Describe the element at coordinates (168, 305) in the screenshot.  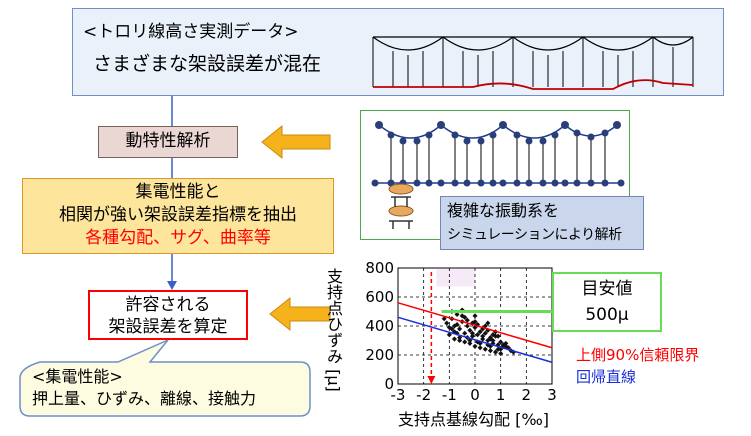
I see `allowable-line-1: 許容される` at that location.